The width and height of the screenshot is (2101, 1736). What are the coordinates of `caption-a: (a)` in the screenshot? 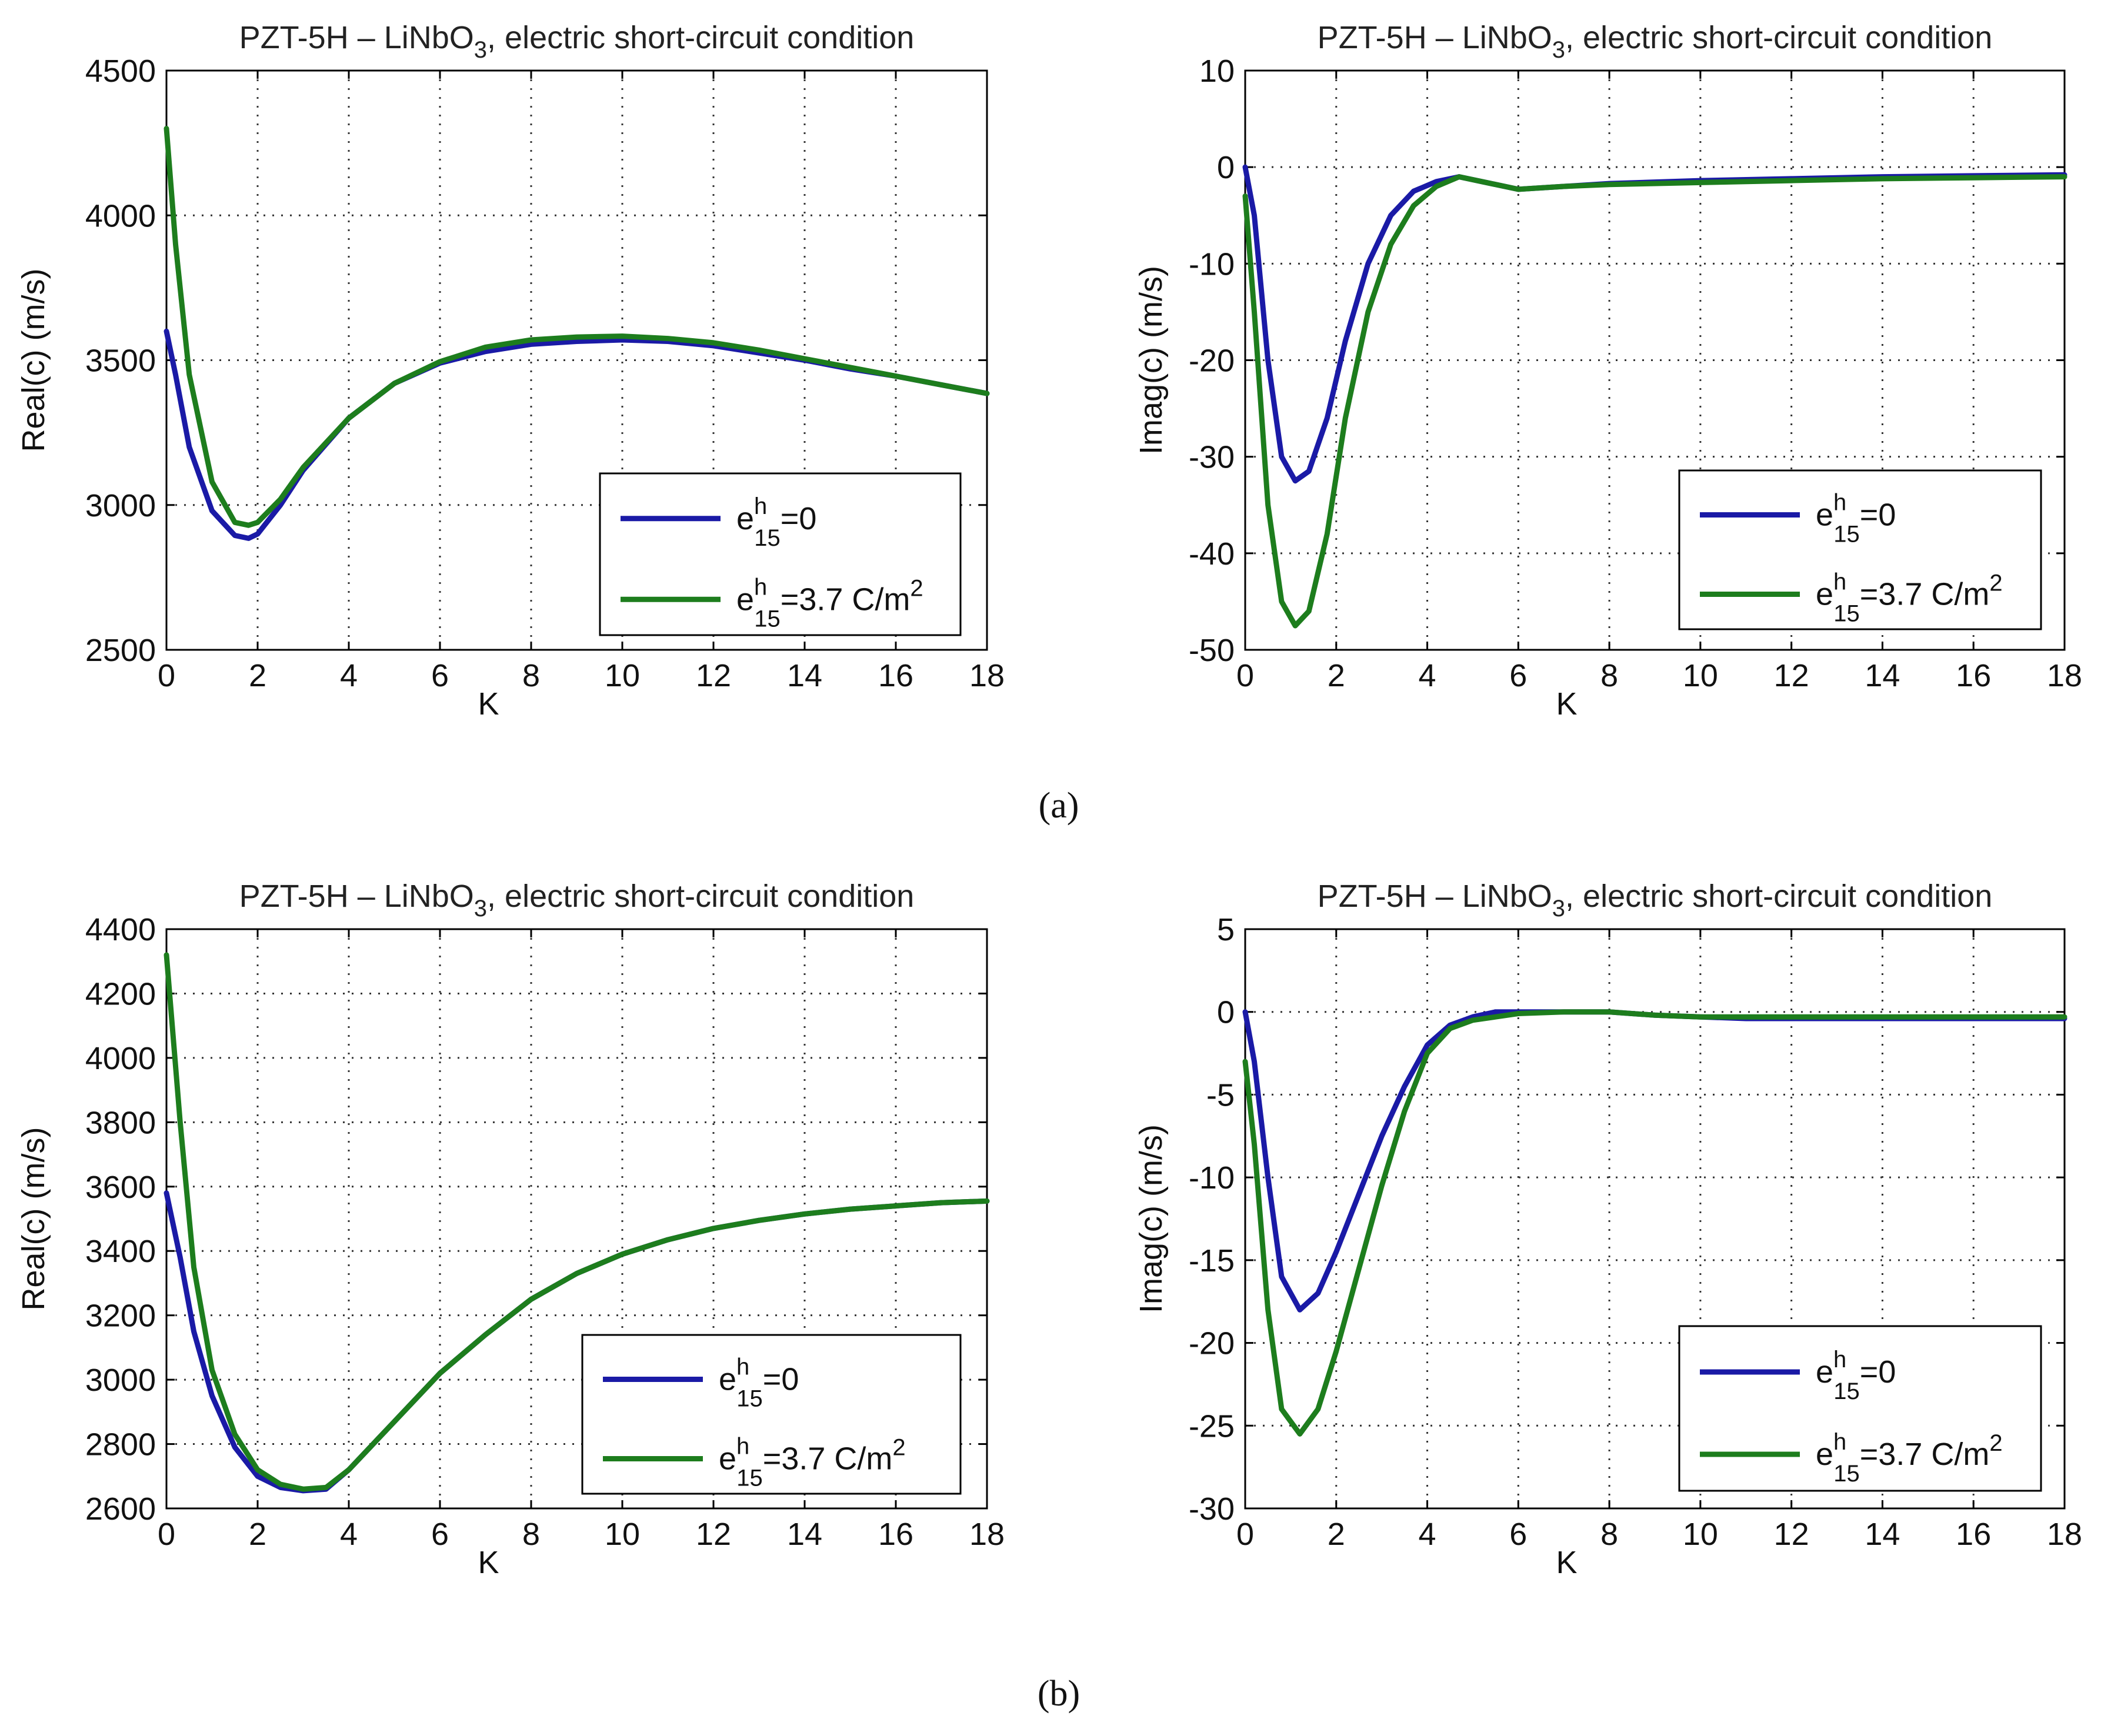 It's located at (1059, 806).